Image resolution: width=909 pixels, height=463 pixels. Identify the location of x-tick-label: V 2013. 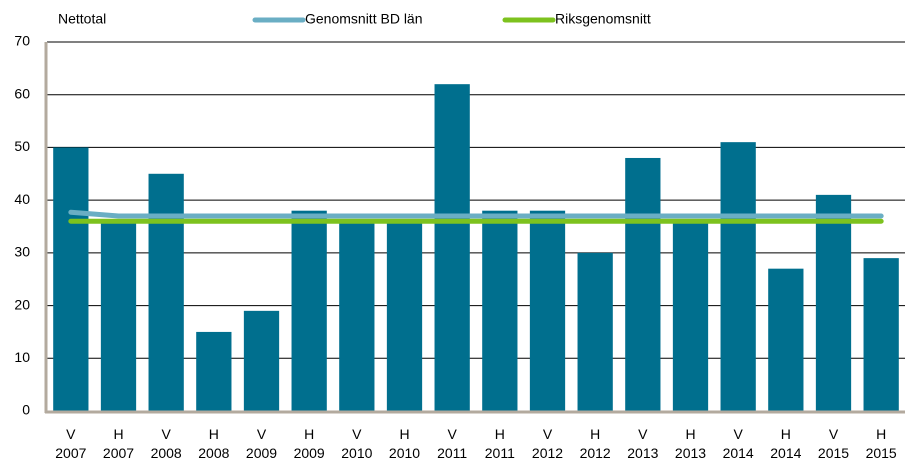
(642, 443).